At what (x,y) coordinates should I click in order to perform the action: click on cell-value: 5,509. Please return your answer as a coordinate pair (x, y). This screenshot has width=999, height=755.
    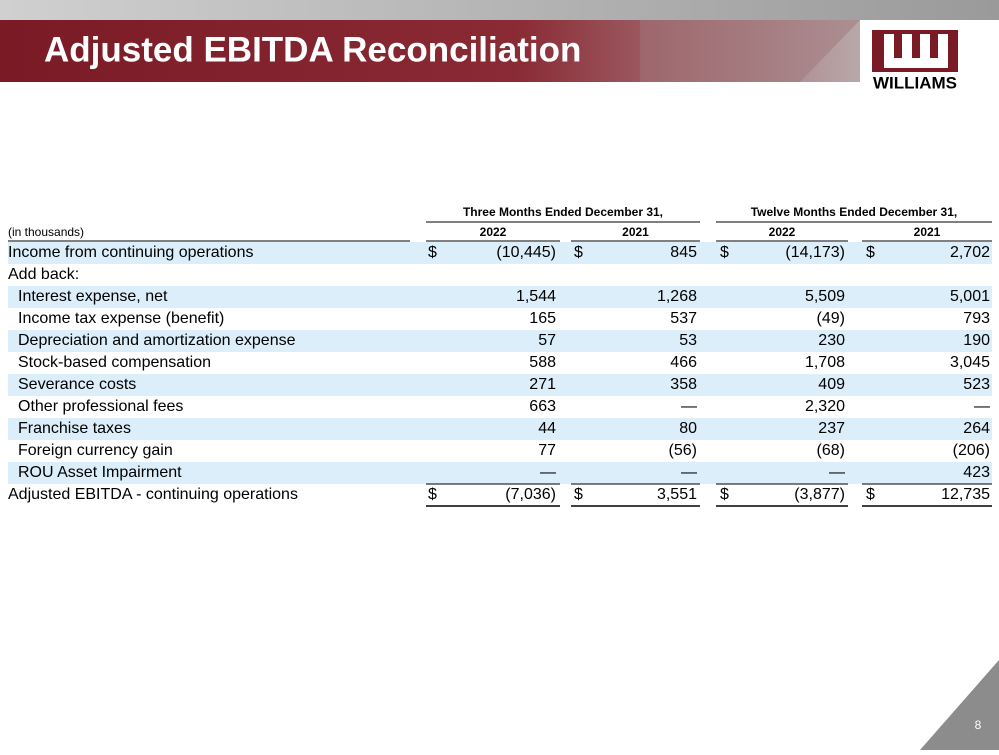
    Looking at the image, I should click on (825, 296).